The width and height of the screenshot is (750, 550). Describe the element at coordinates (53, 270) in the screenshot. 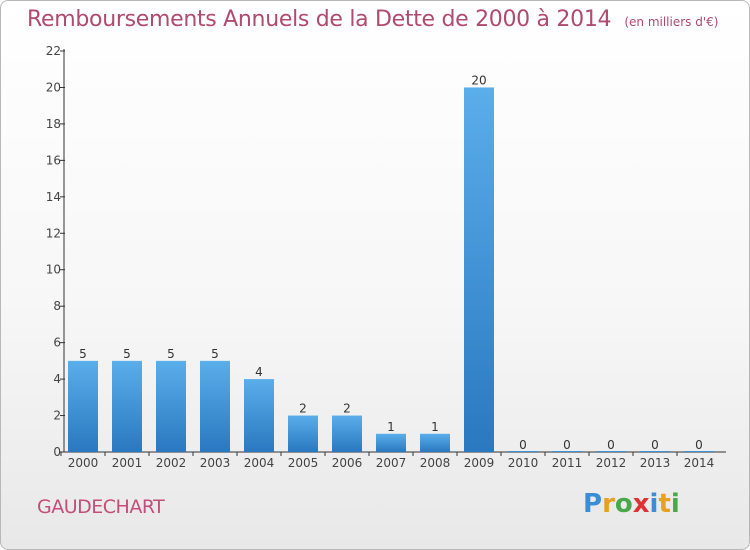

I see `y-tick-label: 10` at that location.